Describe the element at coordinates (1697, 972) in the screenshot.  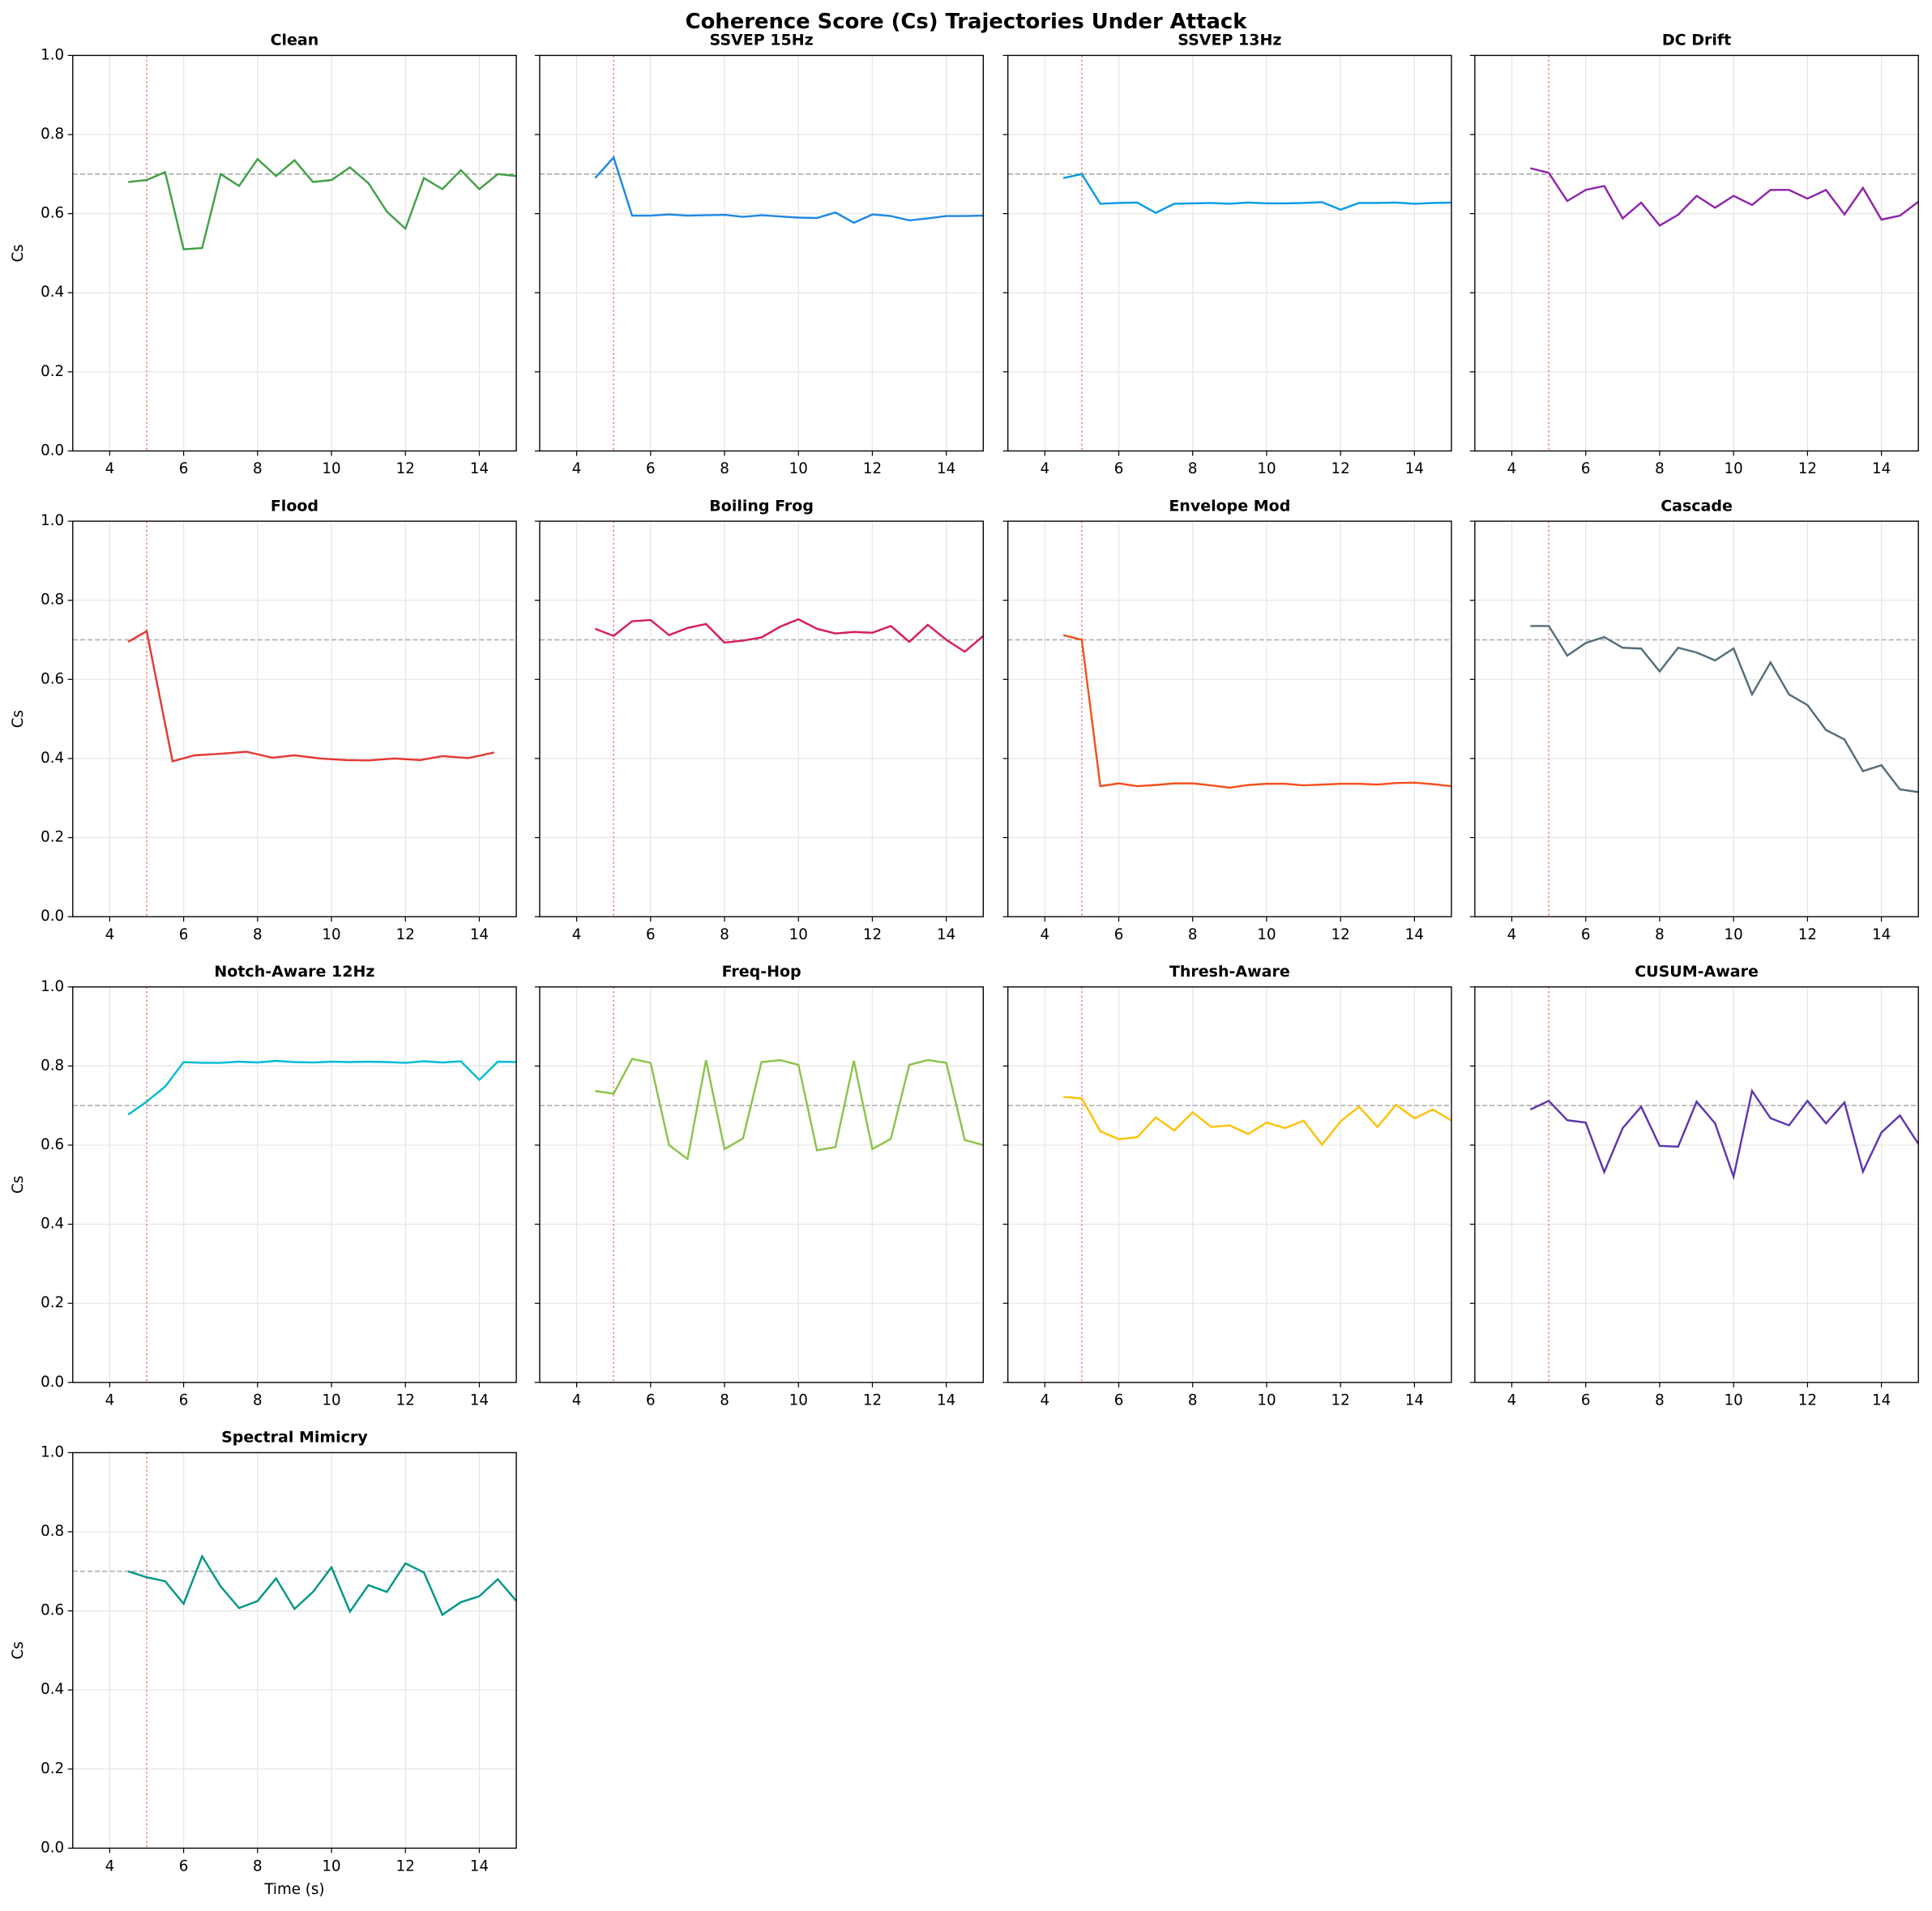
I see `subplot-title: CUSUM-Aware` at that location.